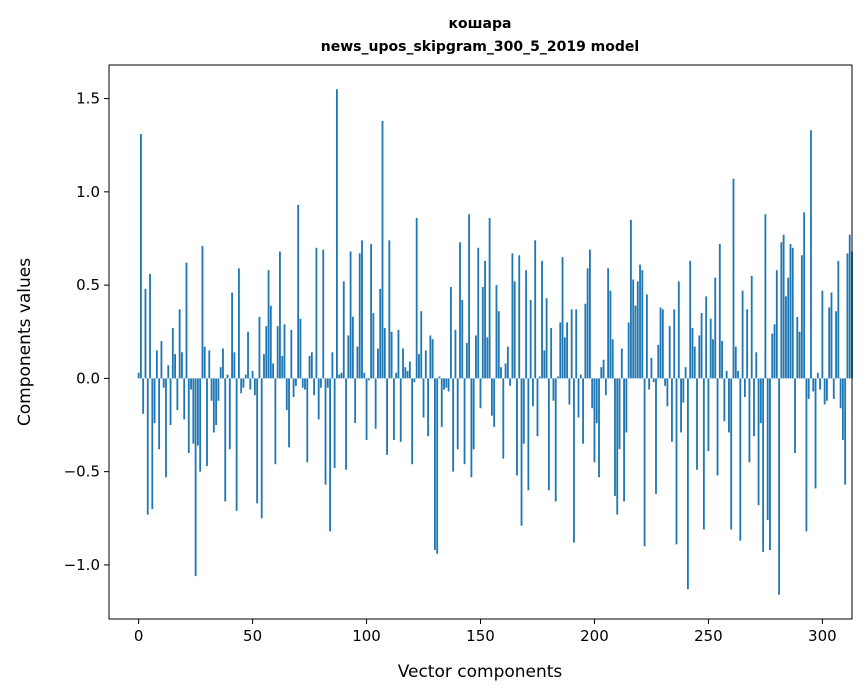 Image resolution: width=867 pixels, height=700 pixels. What do you see at coordinates (88, 285) in the screenshot?
I see `y-tick-label: 0.5` at bounding box center [88, 285].